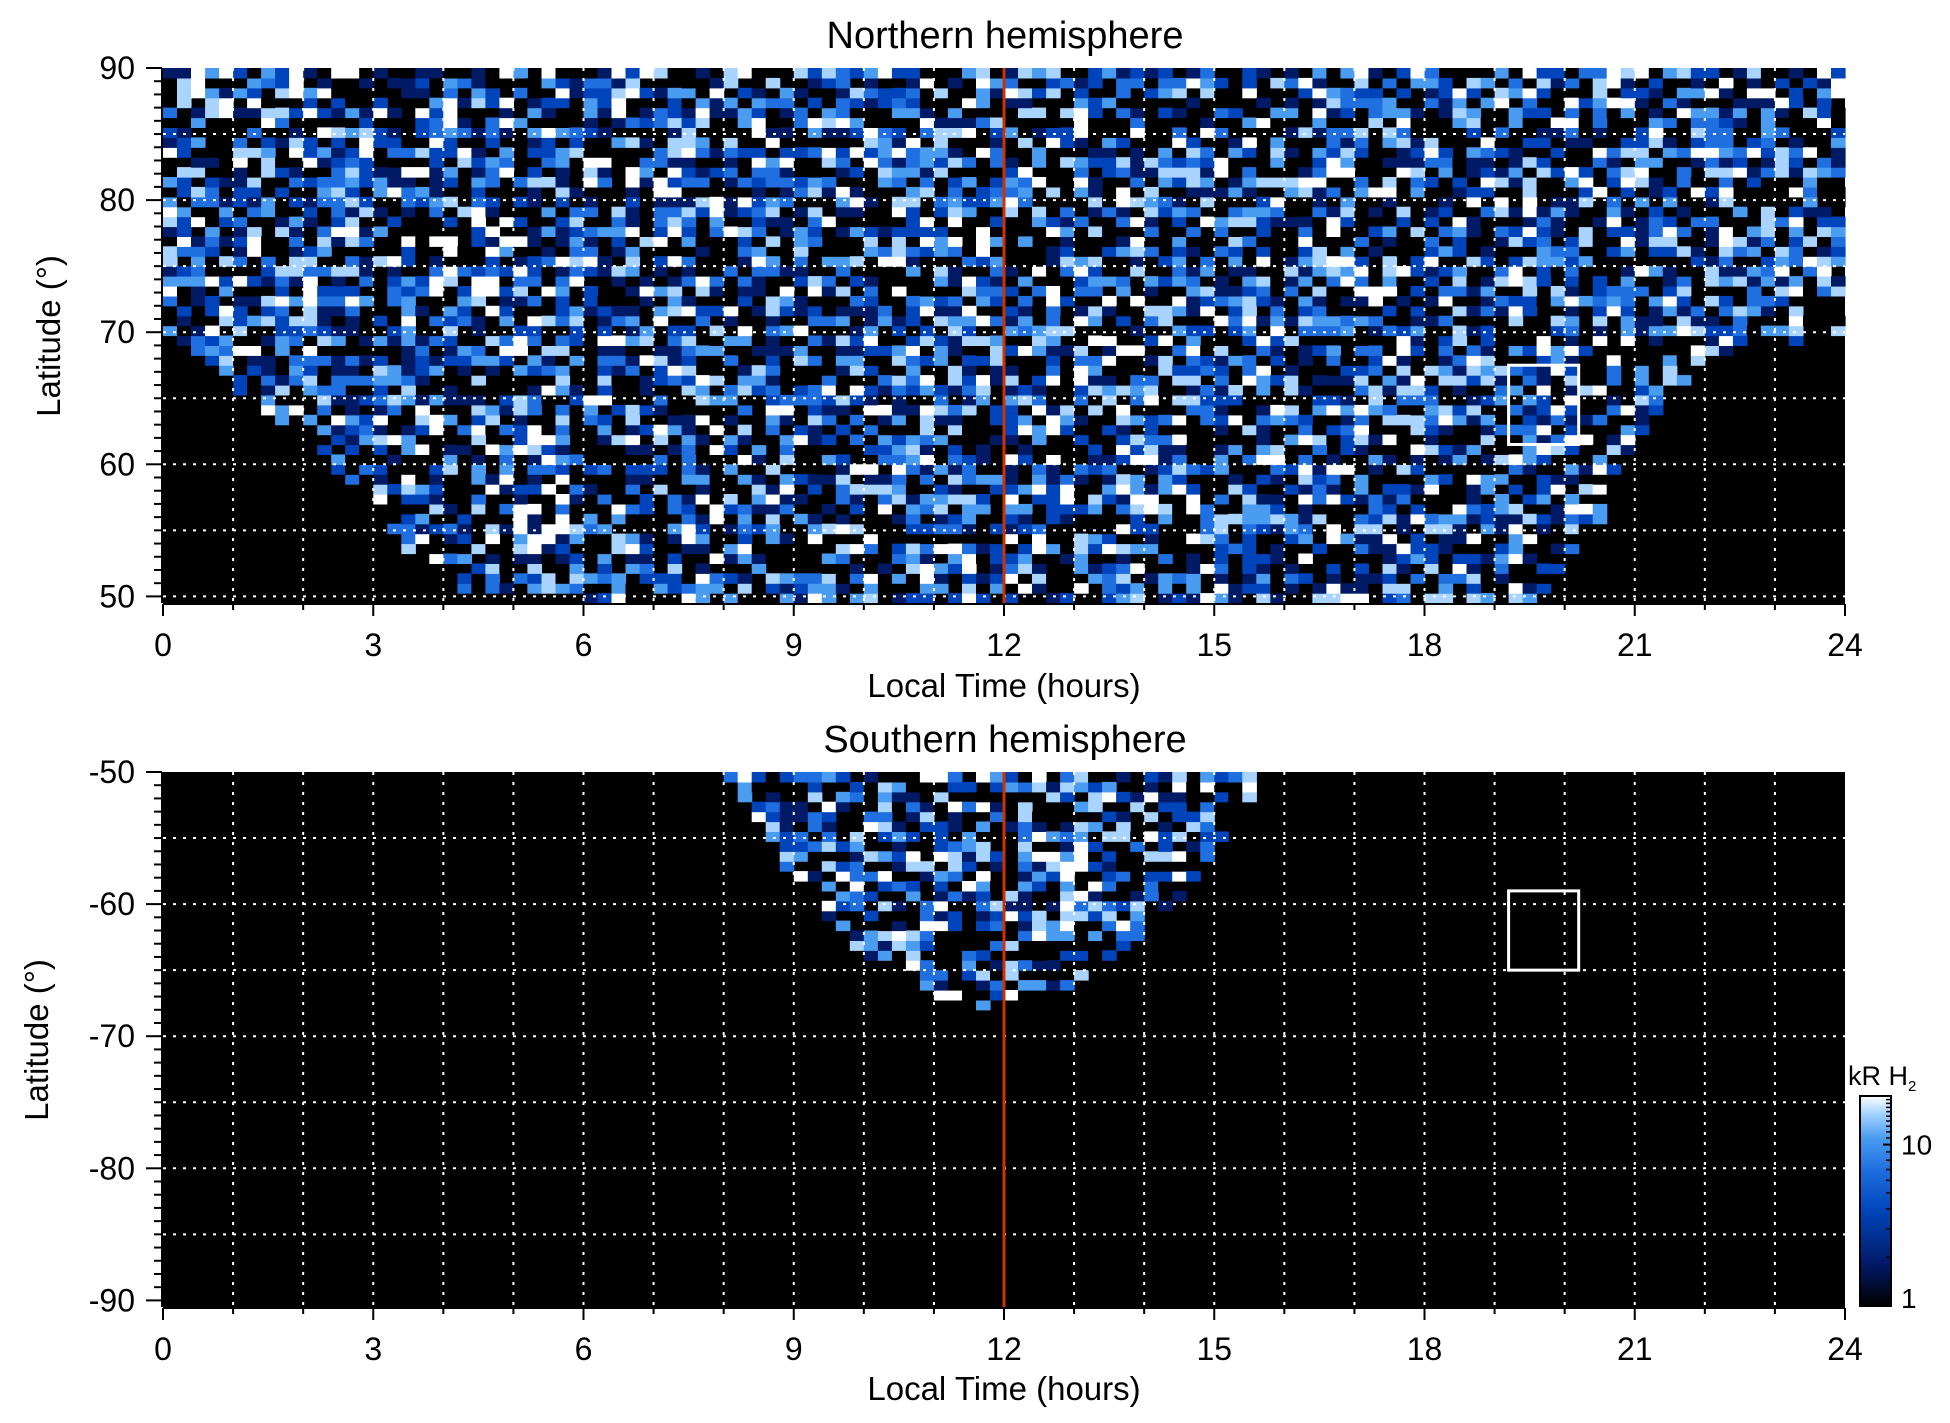  Describe the element at coordinates (1003, 685) in the screenshot. I see `north-x-axis-label: Local Time (hours)` at that location.